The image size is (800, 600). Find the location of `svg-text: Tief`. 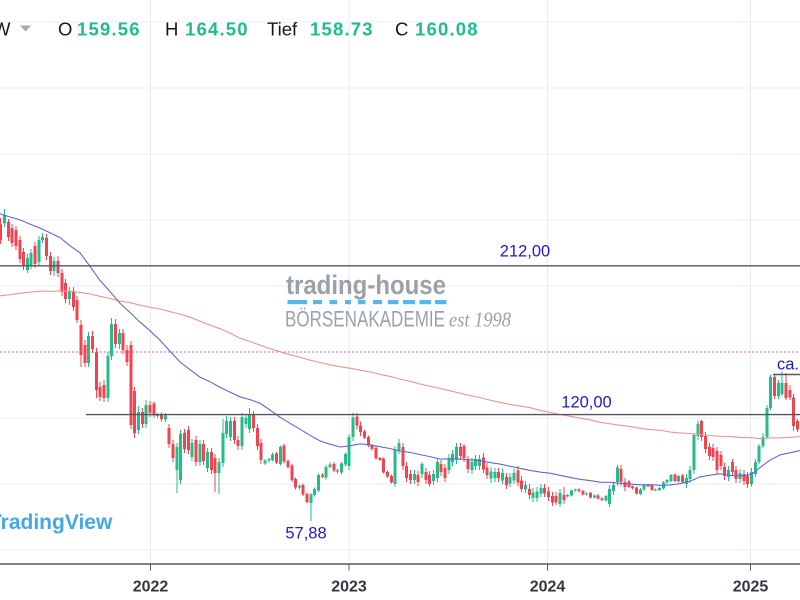

svg-text: Tief is located at coordinates (282, 29).